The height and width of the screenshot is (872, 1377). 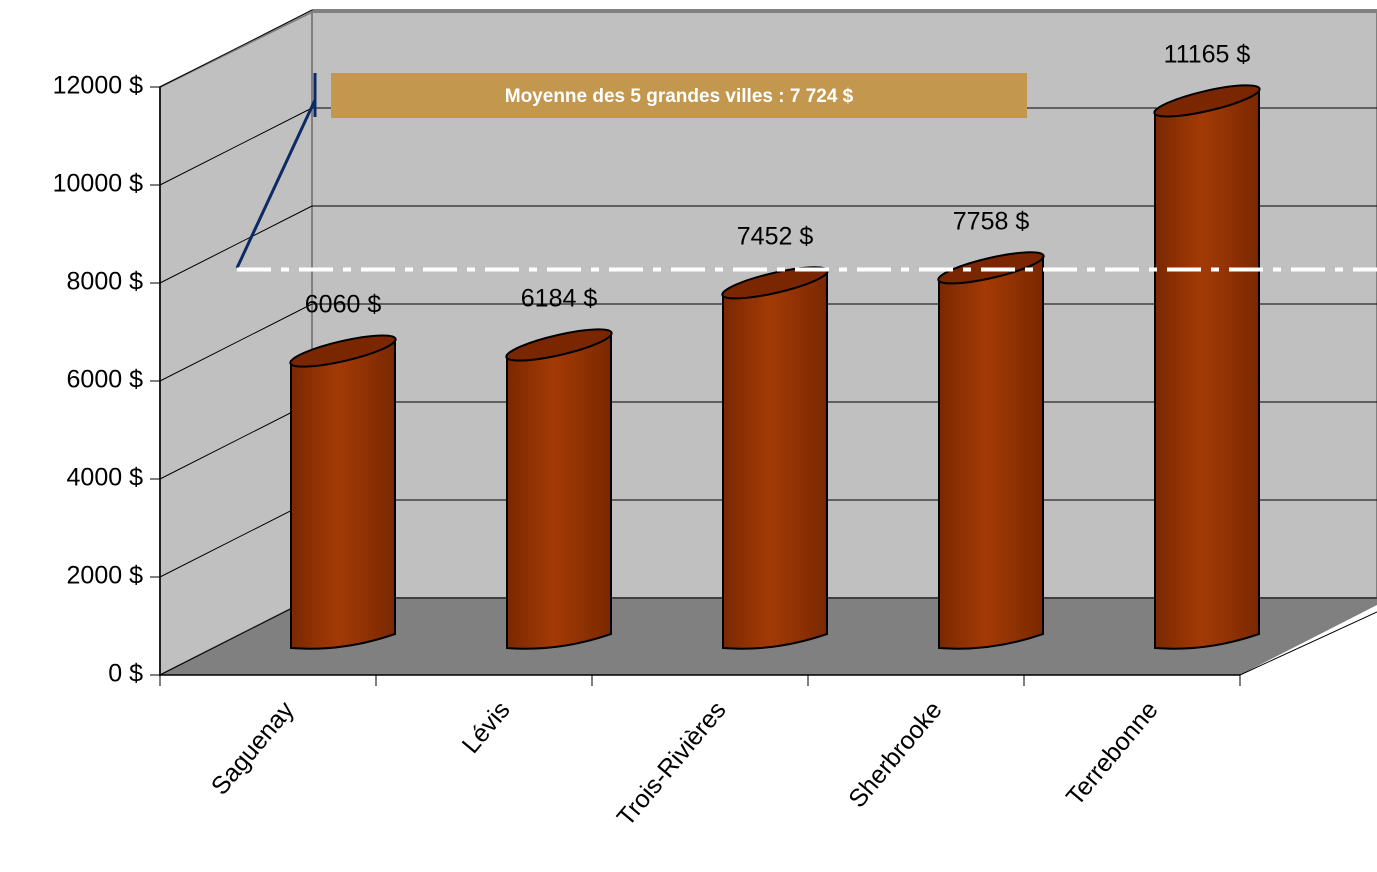 I want to click on y-tick-label: 6000 $, so click(x=105, y=380).